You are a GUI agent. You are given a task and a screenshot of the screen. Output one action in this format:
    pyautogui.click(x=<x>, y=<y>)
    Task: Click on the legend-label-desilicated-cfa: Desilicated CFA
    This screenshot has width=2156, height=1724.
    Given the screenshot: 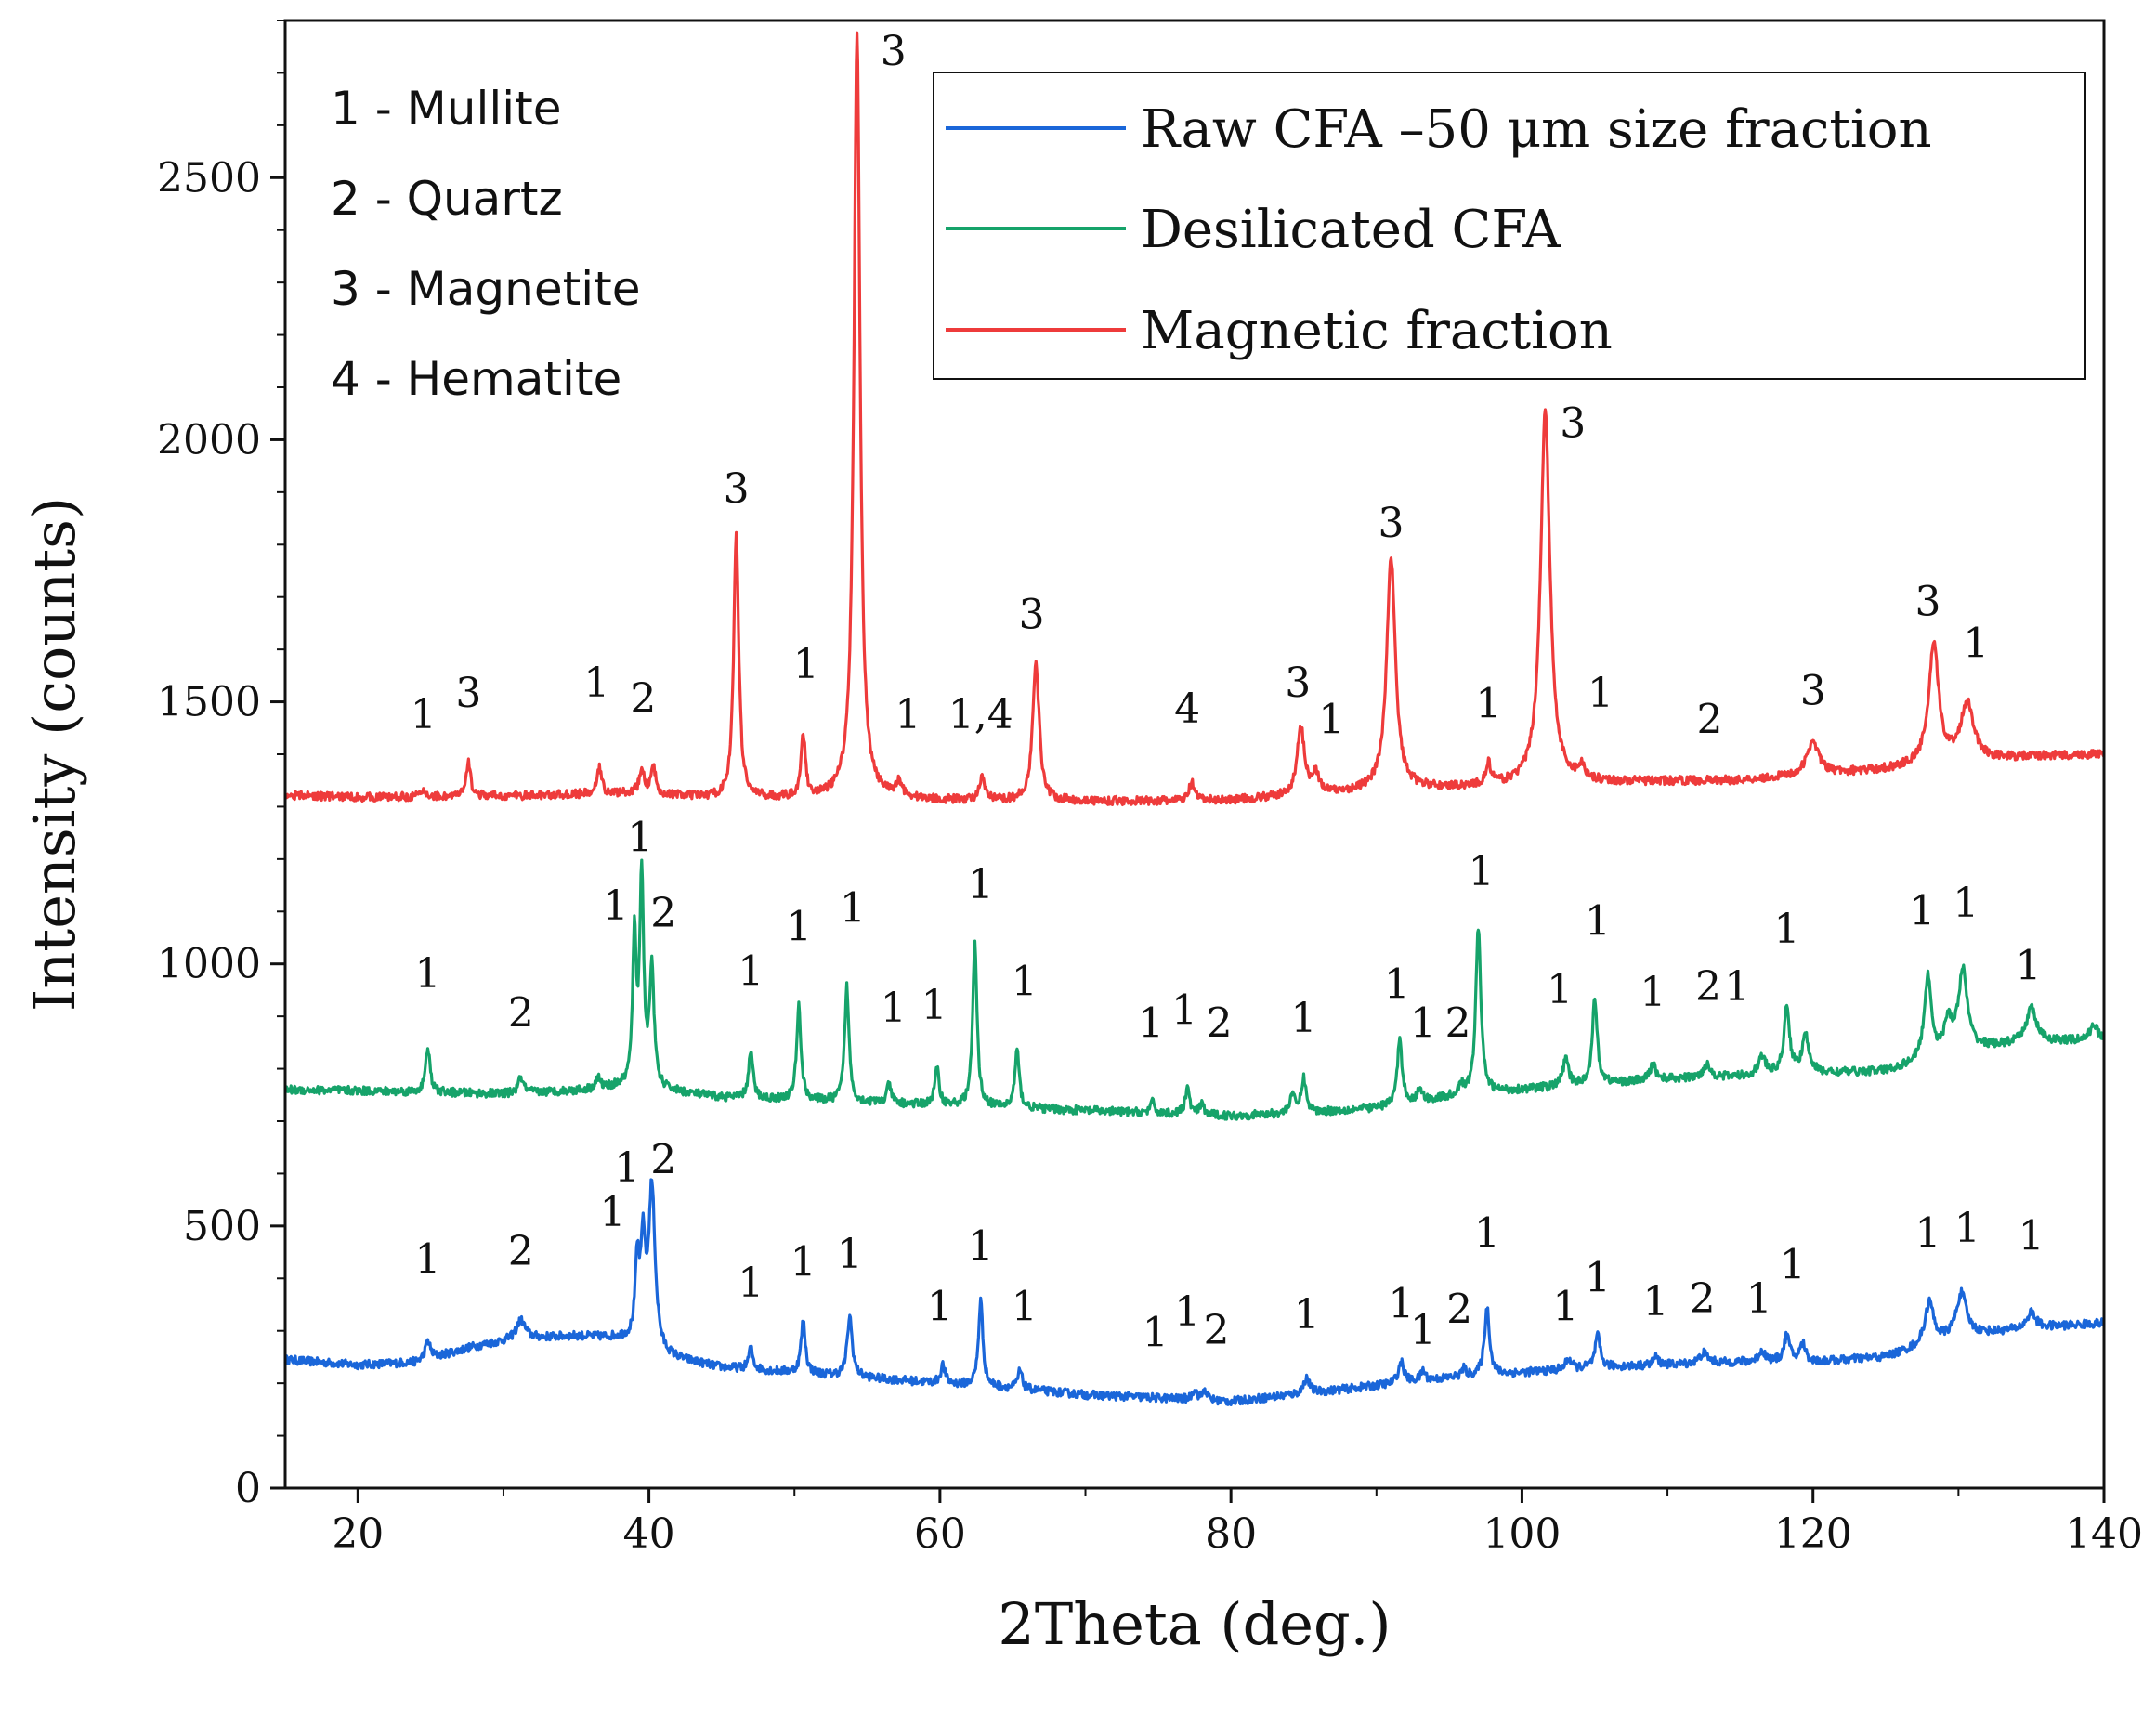 What is the action you would take?
    pyautogui.click(x=1351, y=230)
    